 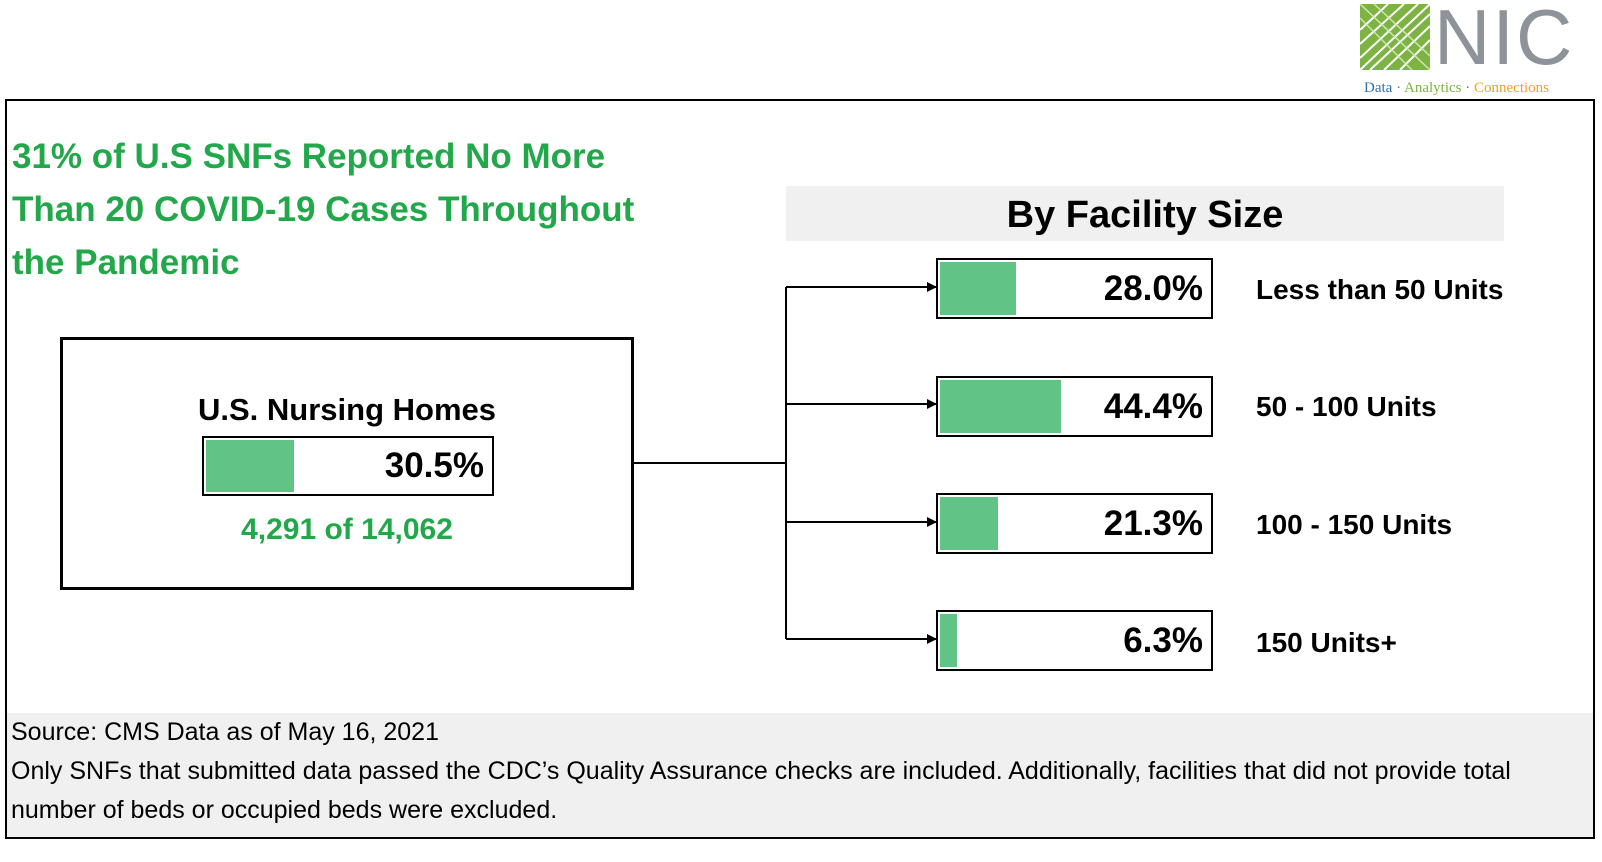 What do you see at coordinates (434, 465) in the screenshot?
I see `overall-value-label: 30.5%` at bounding box center [434, 465].